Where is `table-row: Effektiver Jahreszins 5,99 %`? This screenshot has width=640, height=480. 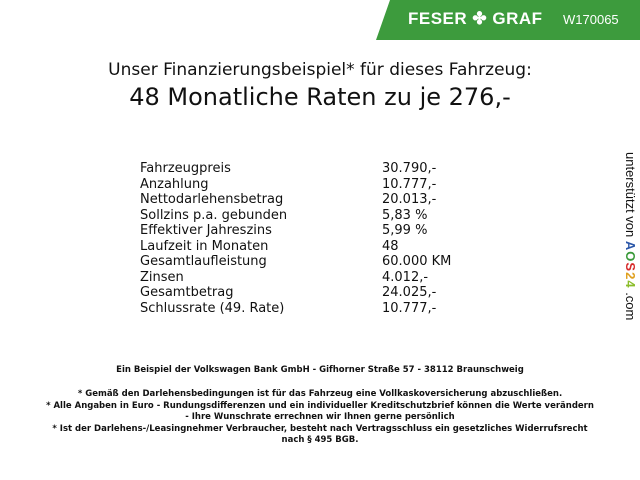 table-row: Effektiver Jahreszins 5,99 % is located at coordinates (310, 231).